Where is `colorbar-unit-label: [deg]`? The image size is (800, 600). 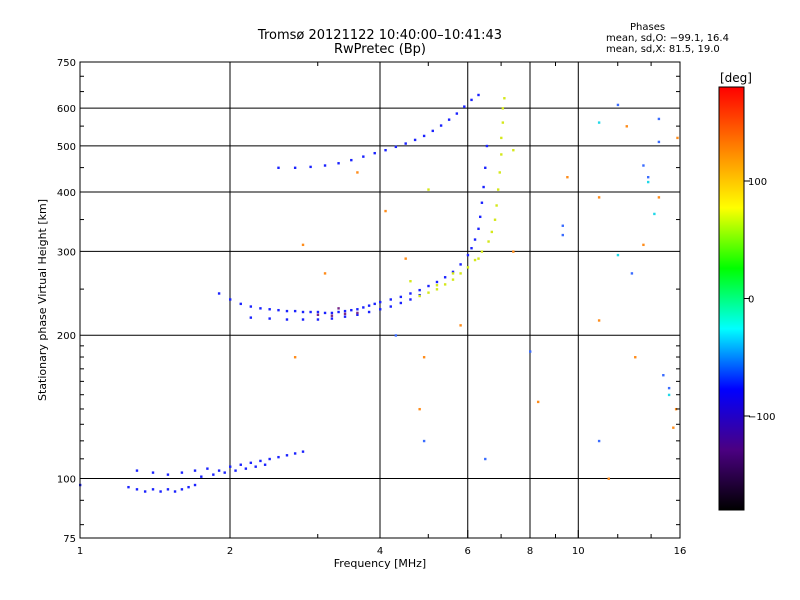
colorbar-unit-label: [deg] is located at coordinates (736, 78).